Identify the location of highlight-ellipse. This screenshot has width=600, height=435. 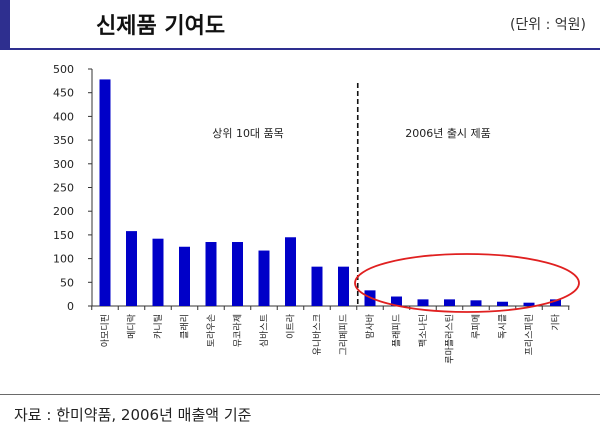
(467, 283).